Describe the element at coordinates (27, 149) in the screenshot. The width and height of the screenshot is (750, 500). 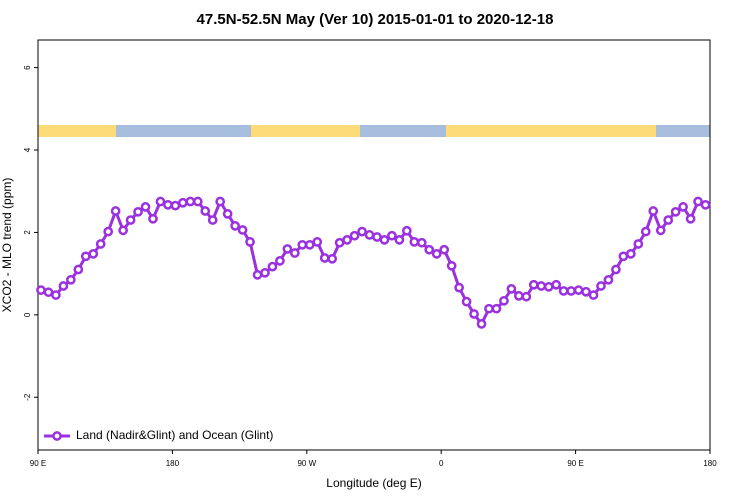
I see `y-tick-label: 4` at that location.